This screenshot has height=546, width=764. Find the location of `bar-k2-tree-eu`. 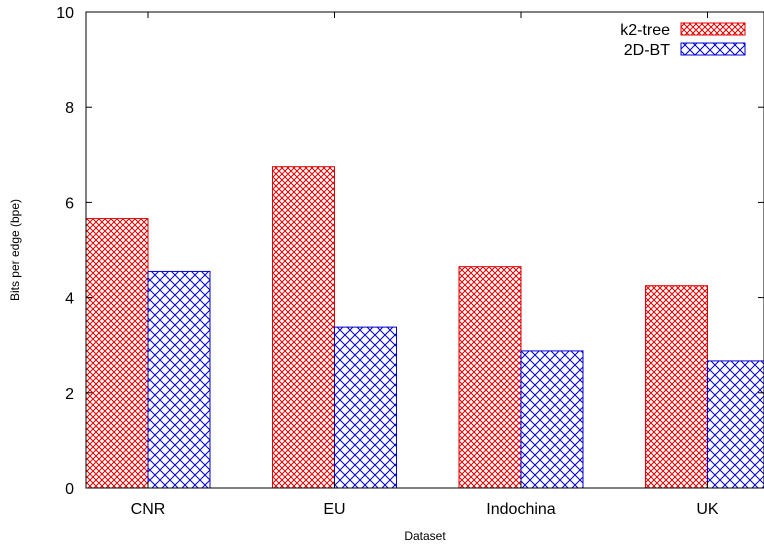

bar-k2-tree-eu is located at coordinates (303, 327).